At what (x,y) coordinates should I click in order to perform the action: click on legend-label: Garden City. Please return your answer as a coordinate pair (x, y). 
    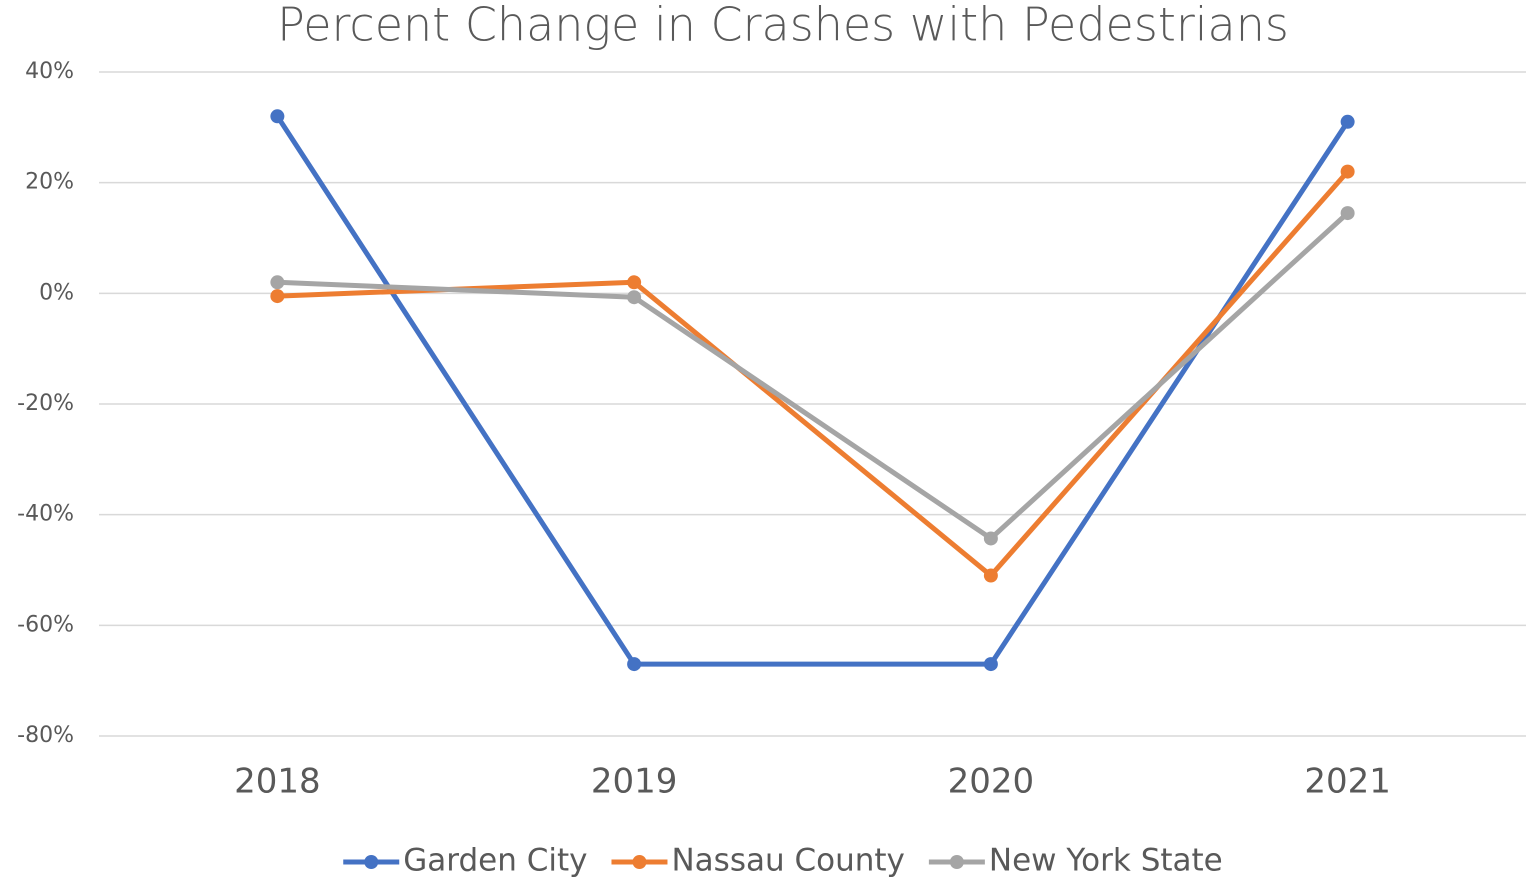
    Looking at the image, I should click on (495, 861).